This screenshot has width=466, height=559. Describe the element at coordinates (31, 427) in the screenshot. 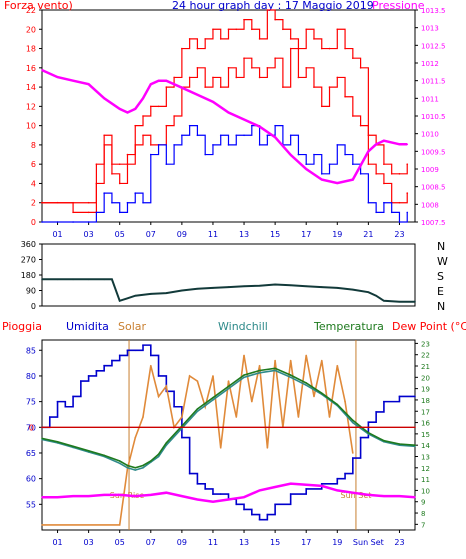

I see `rain-zero-label: 0` at that location.